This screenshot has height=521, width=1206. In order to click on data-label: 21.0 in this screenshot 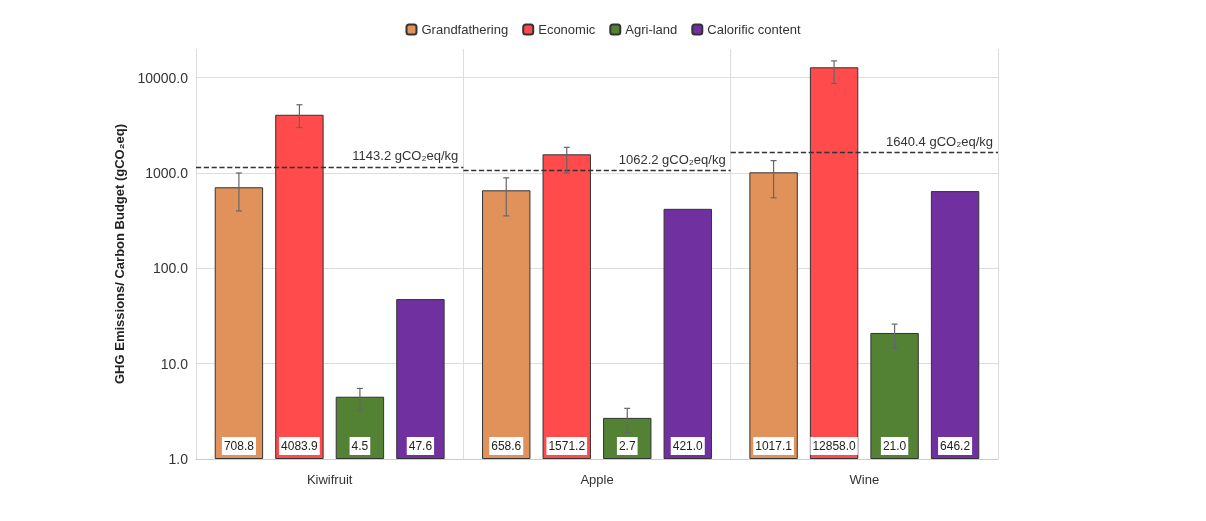, I will do `click(894, 446)`.